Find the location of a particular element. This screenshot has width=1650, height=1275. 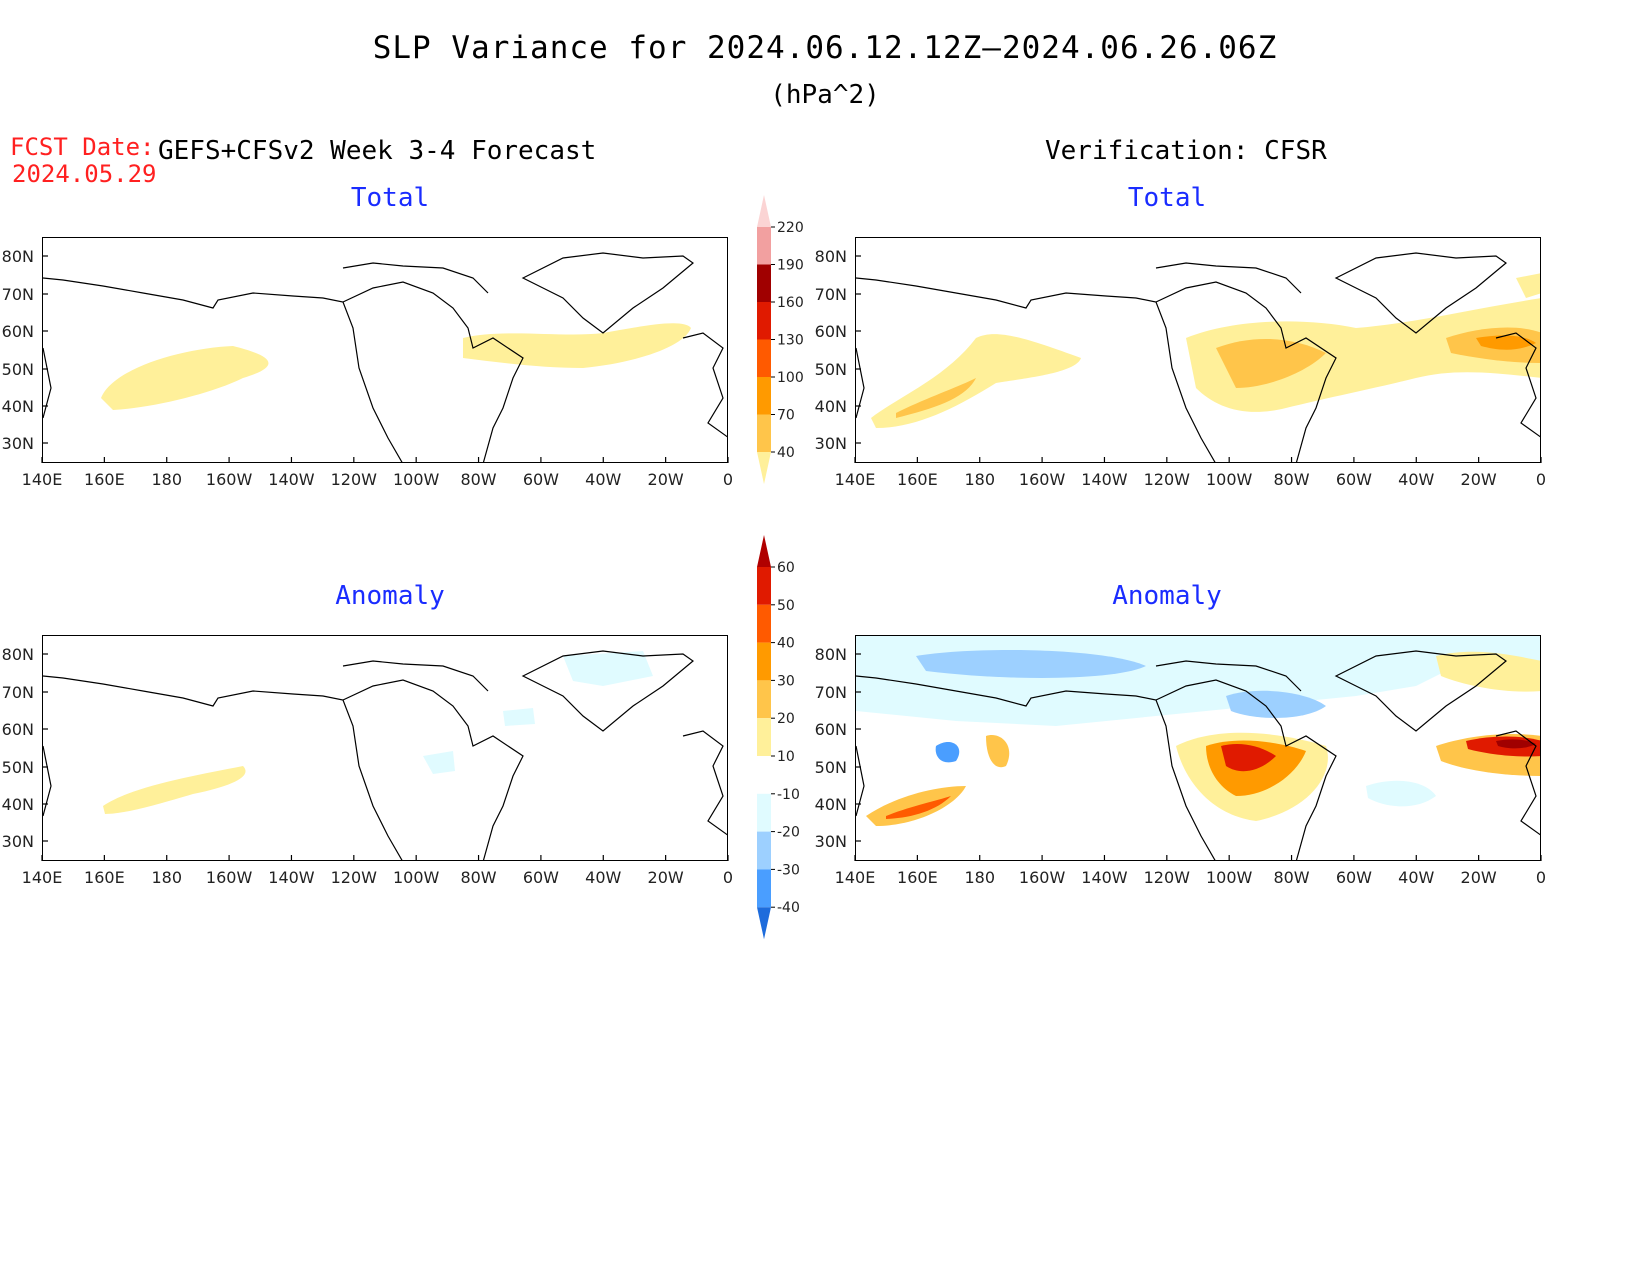

coastlines-verif-total is located at coordinates (1198, 357).